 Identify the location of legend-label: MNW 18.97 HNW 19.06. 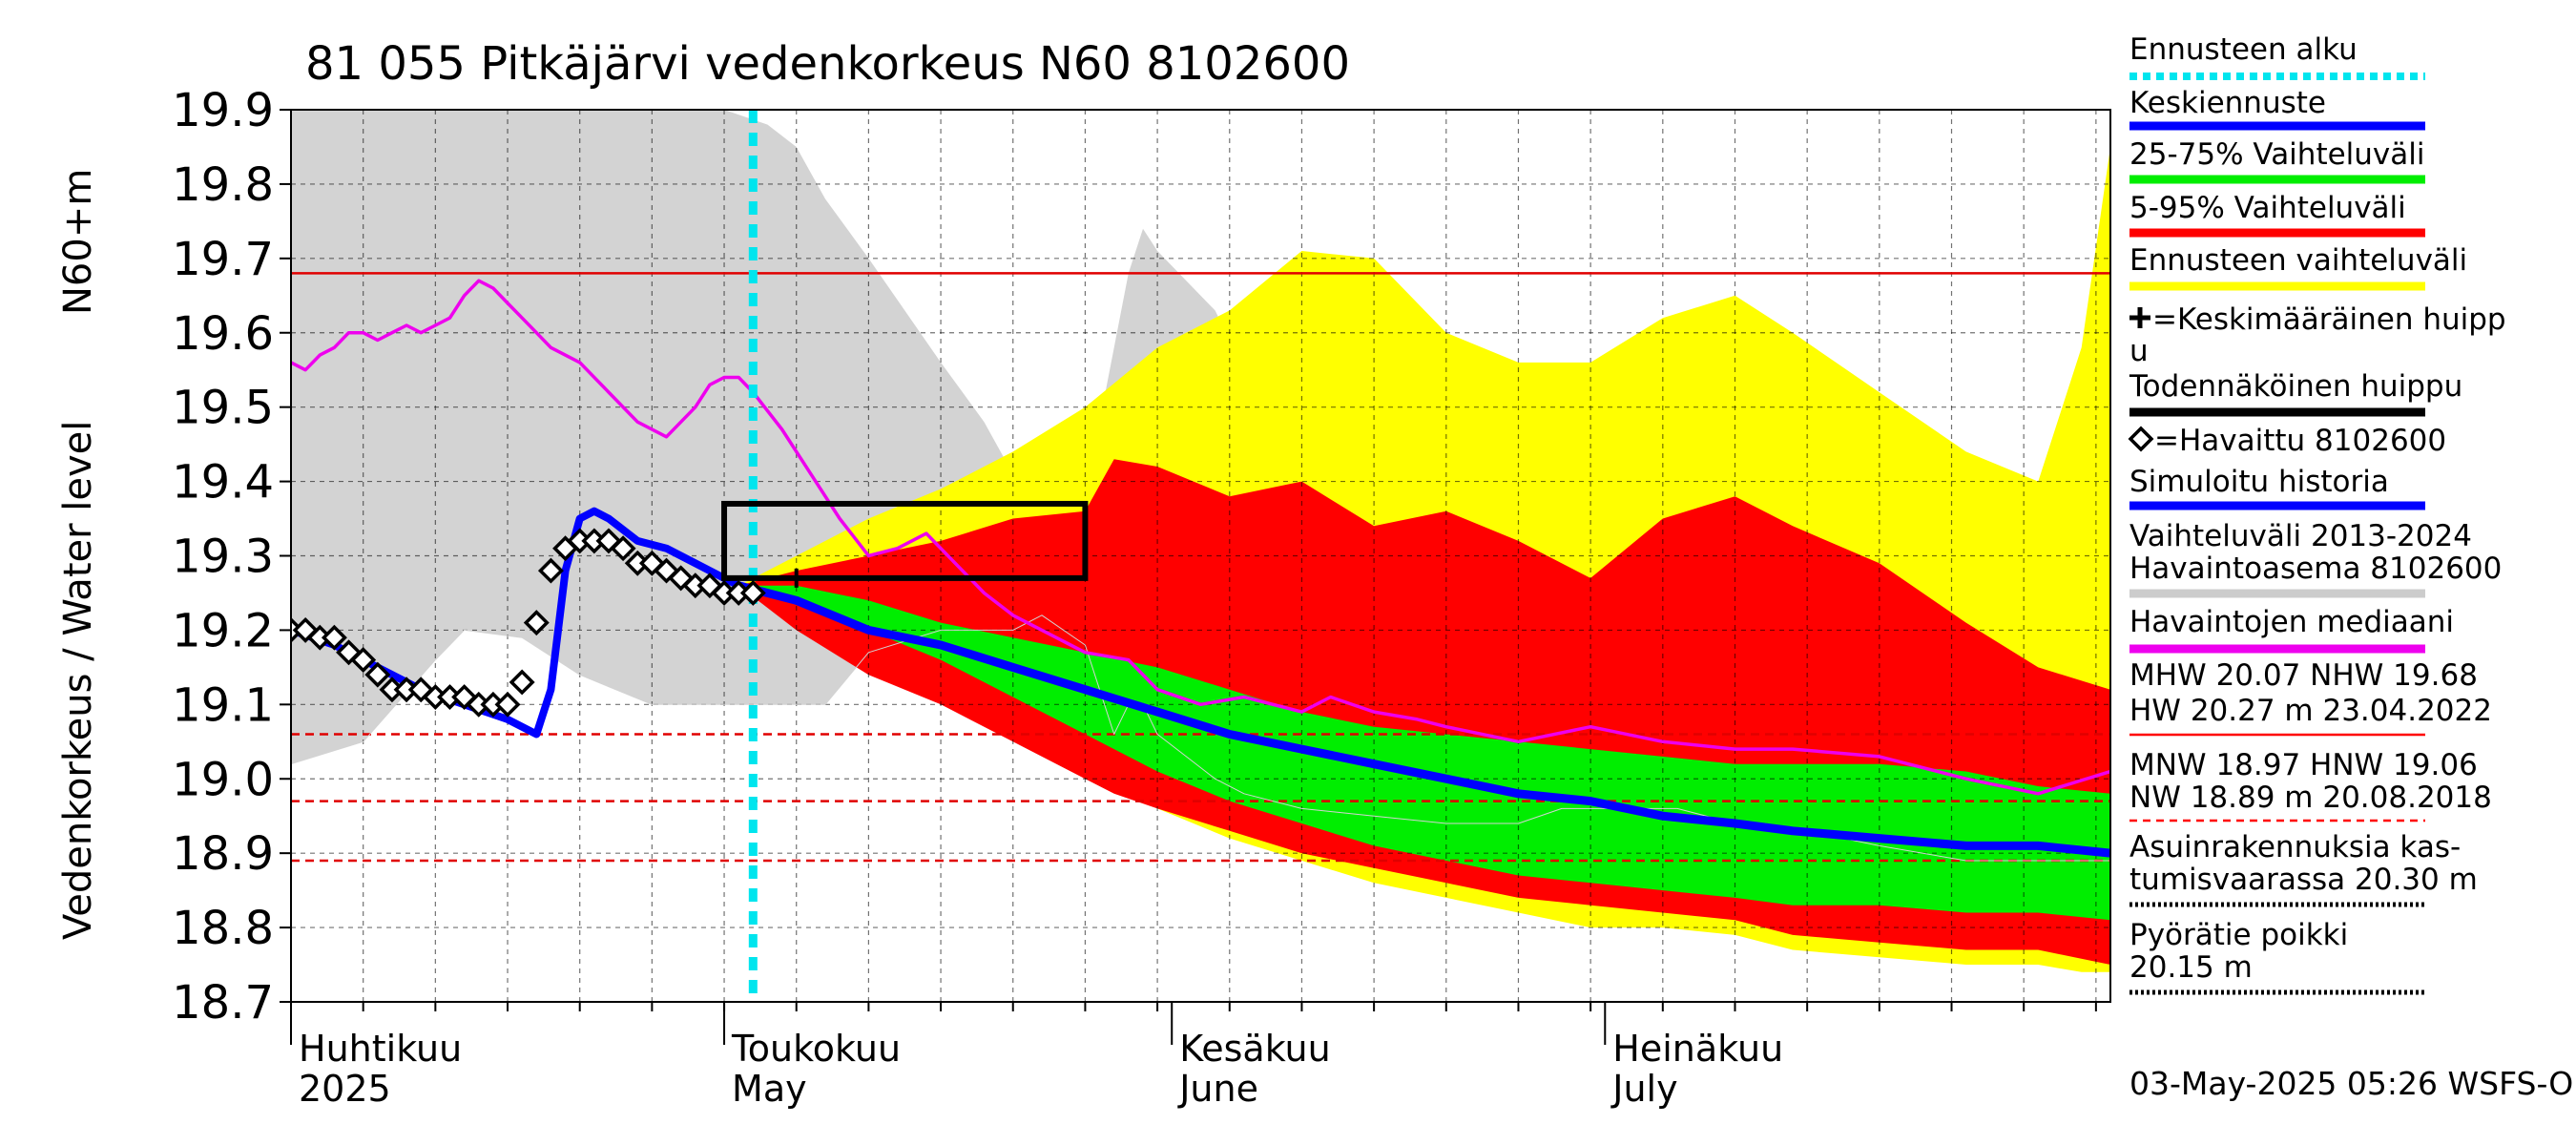
(2303, 765).